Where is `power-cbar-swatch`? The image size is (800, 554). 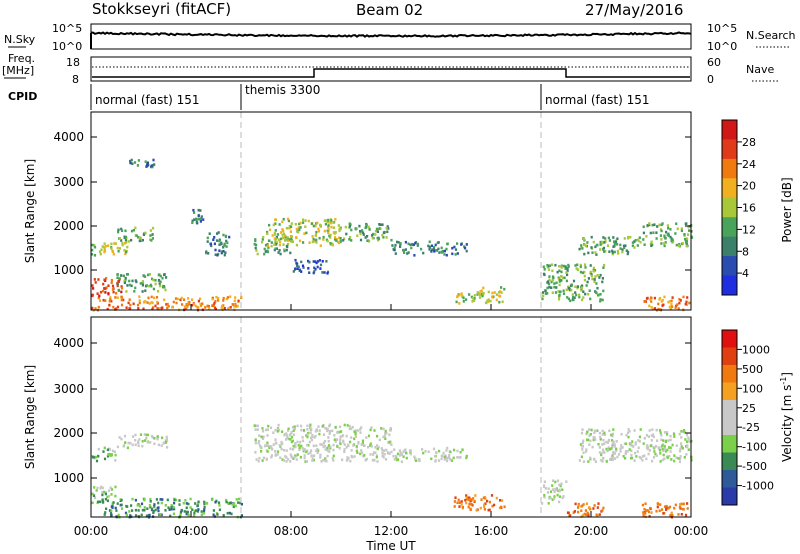 power-cbar-swatch is located at coordinates (729, 266).